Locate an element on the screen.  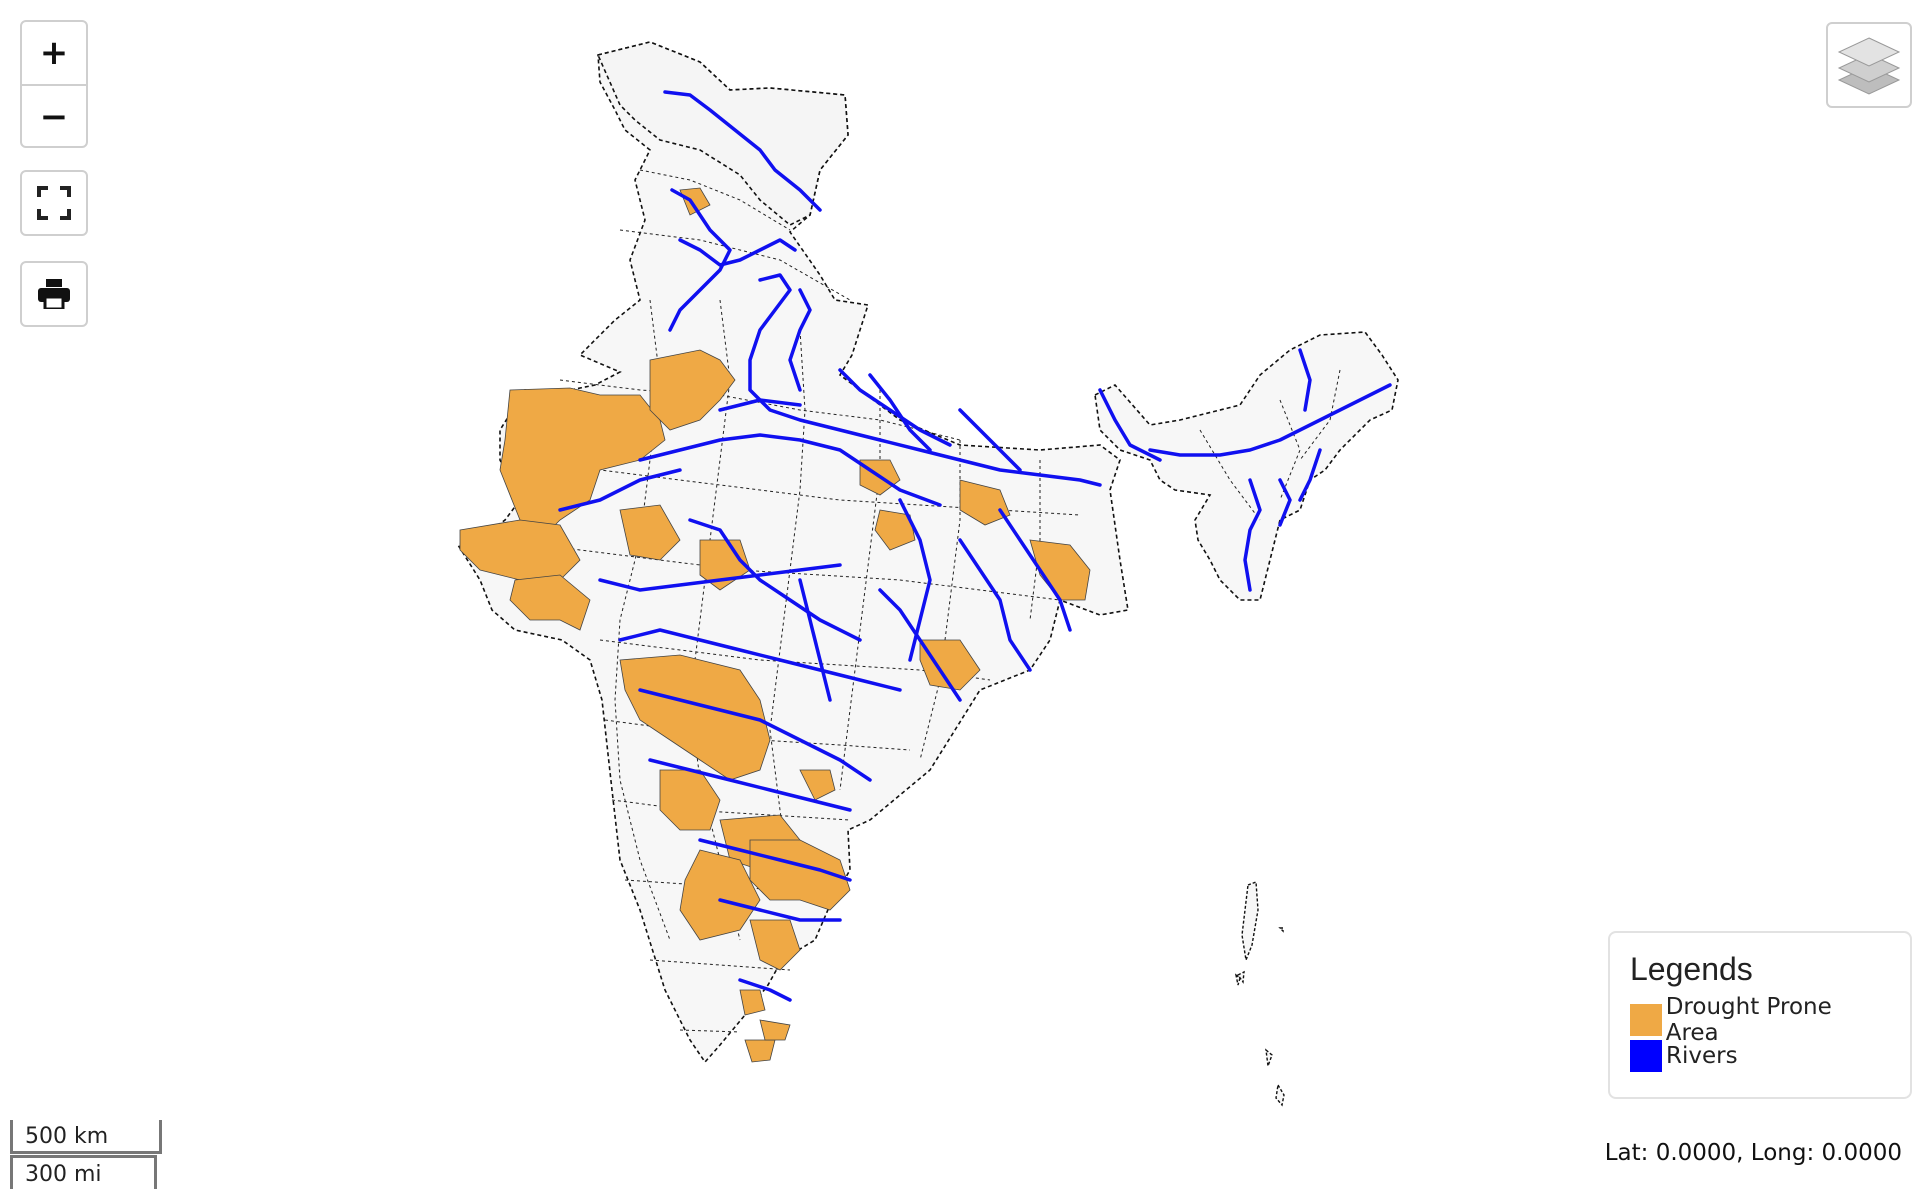
zoom-out-button: − is located at coordinates (54, 117).